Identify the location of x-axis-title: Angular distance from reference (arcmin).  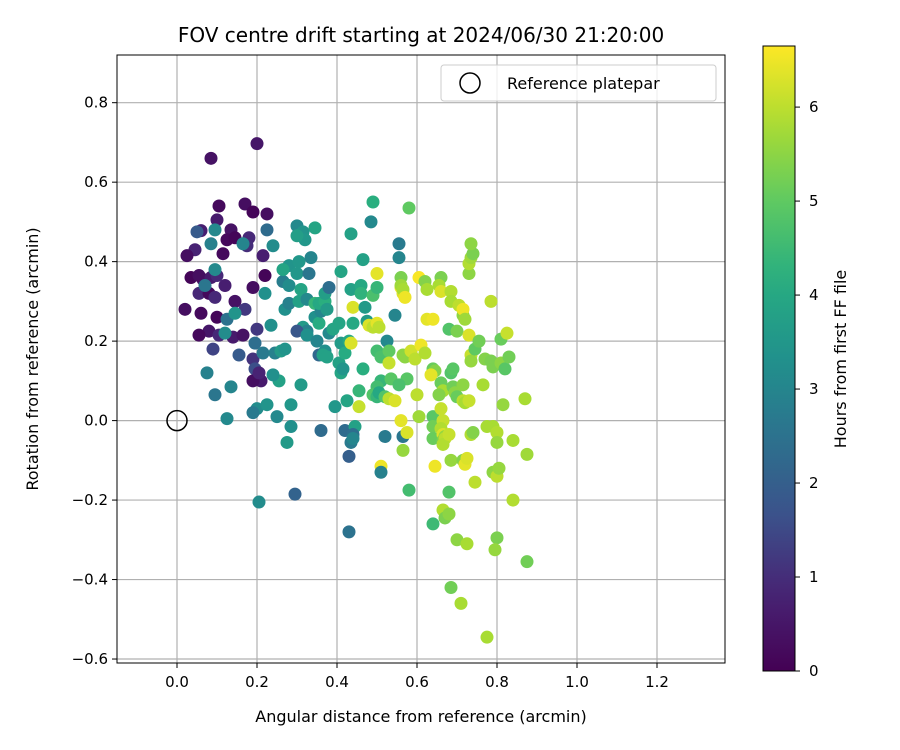
(420, 716).